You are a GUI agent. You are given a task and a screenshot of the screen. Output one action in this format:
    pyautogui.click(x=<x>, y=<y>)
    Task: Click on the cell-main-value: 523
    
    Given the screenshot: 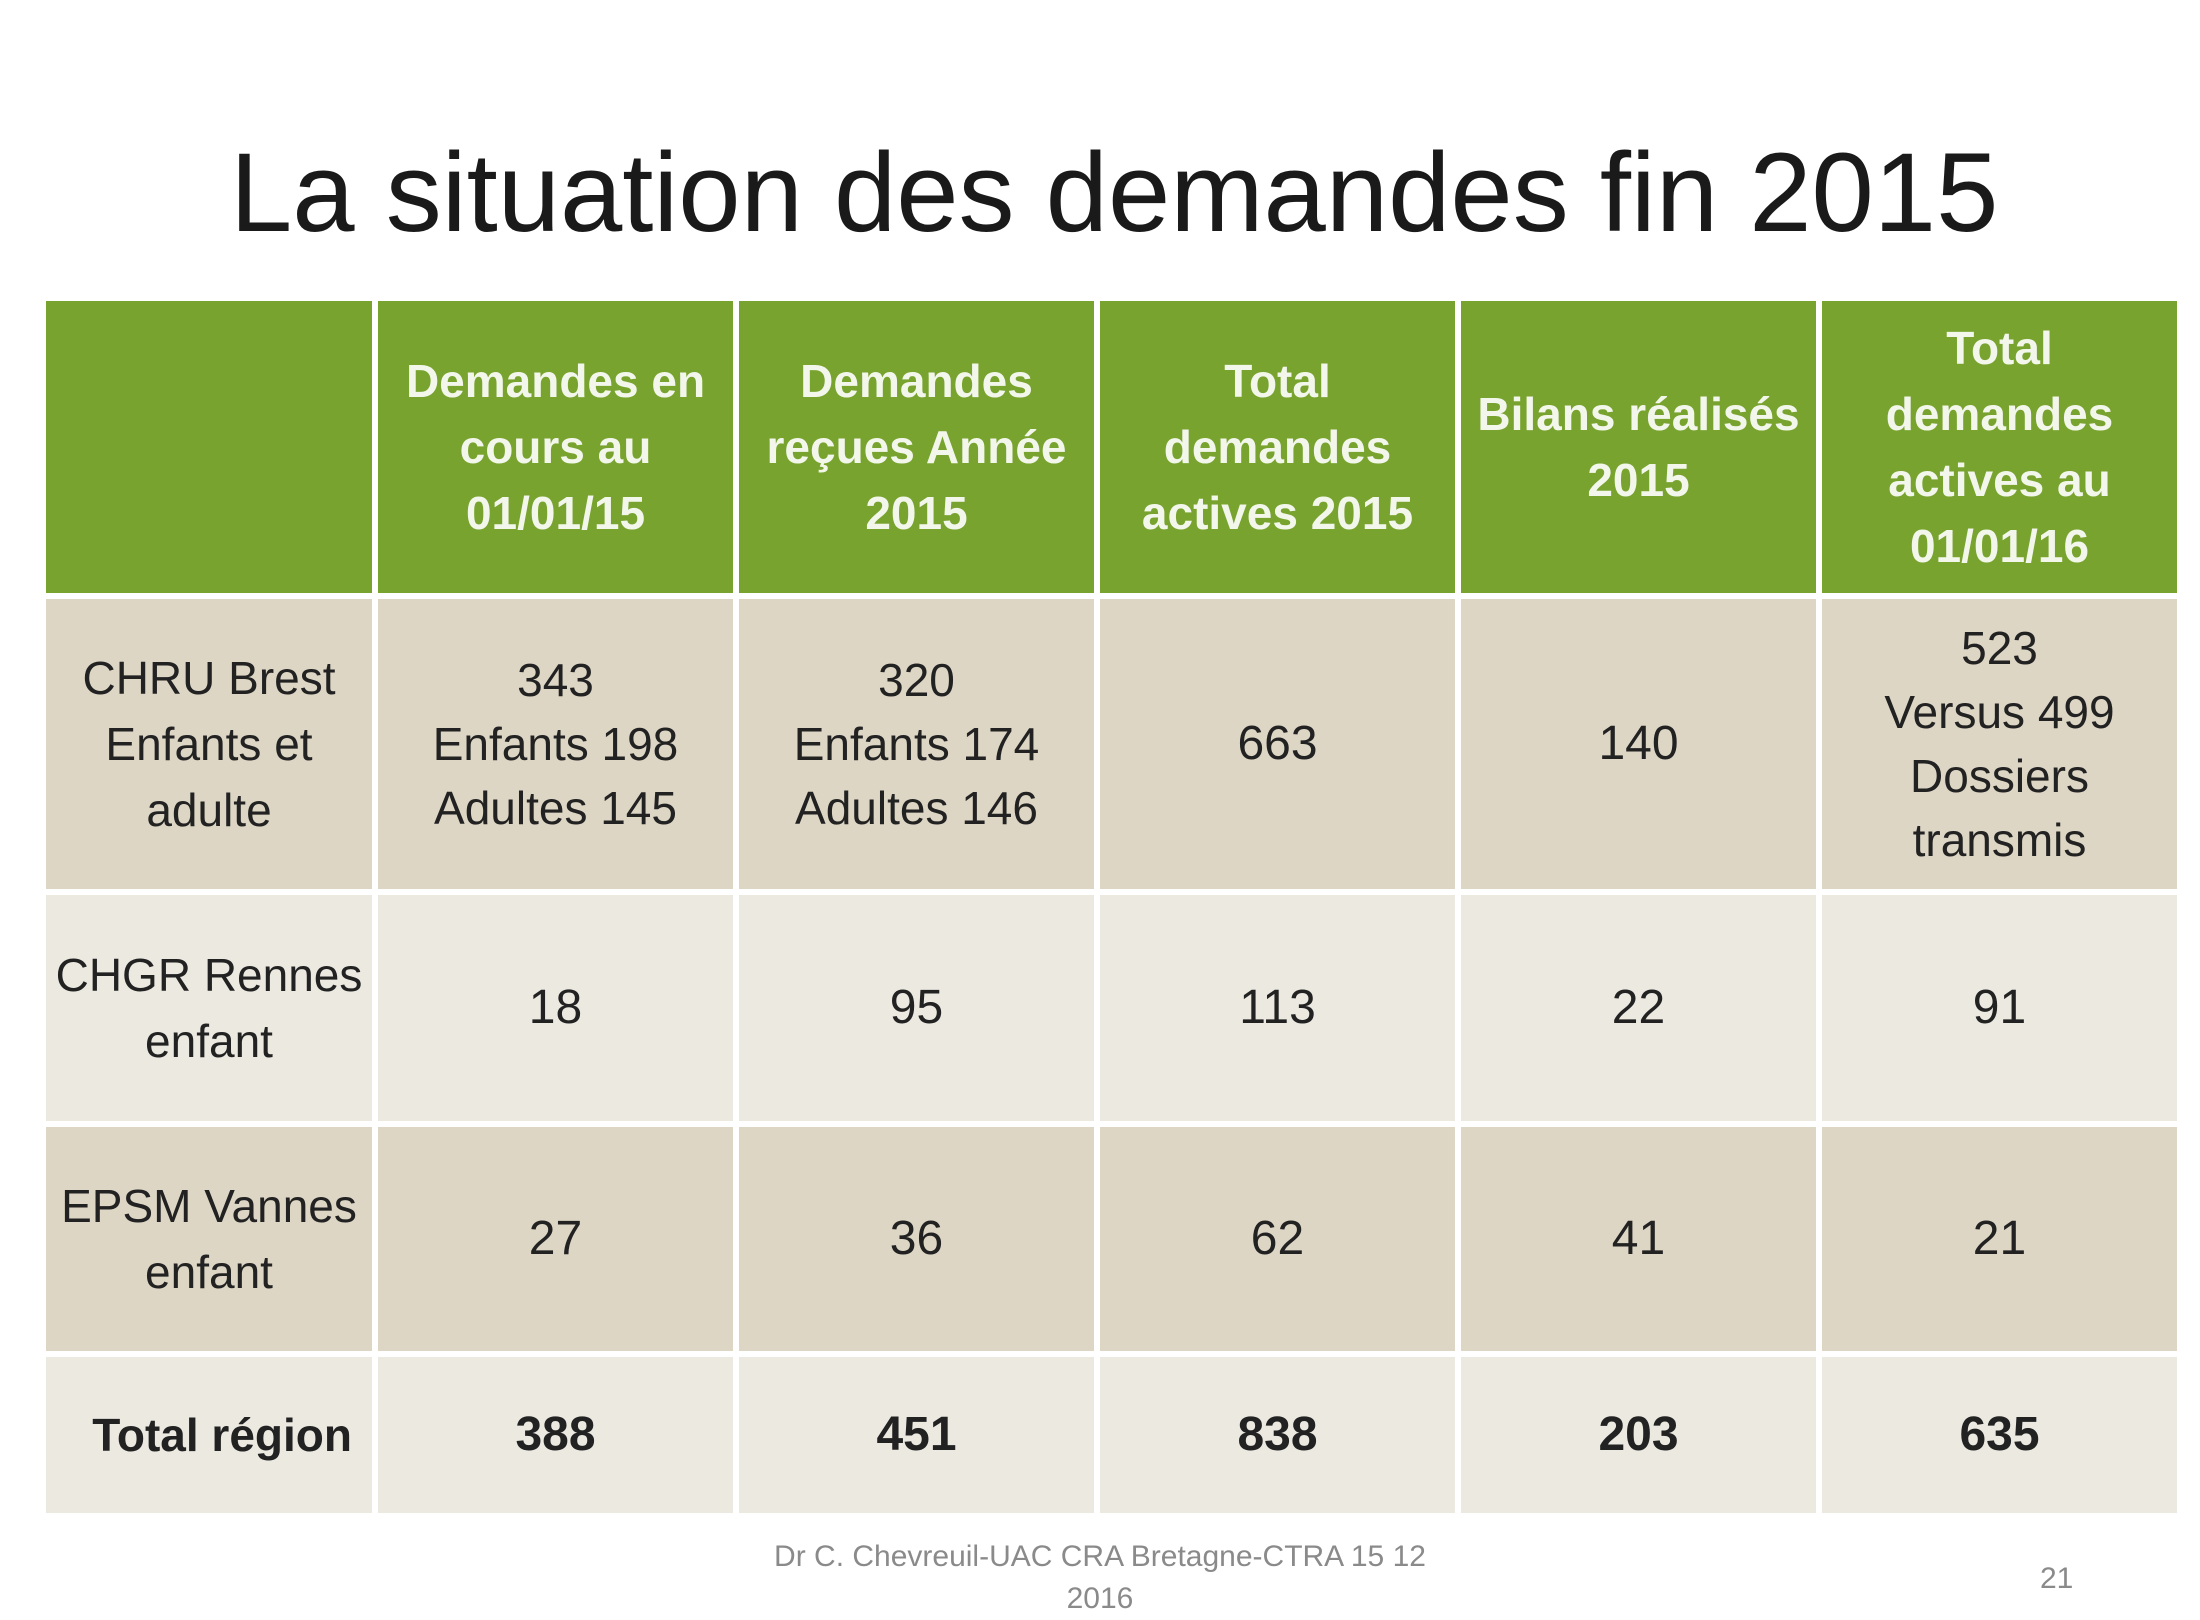 What is the action you would take?
    pyautogui.click(x=1999, y=648)
    